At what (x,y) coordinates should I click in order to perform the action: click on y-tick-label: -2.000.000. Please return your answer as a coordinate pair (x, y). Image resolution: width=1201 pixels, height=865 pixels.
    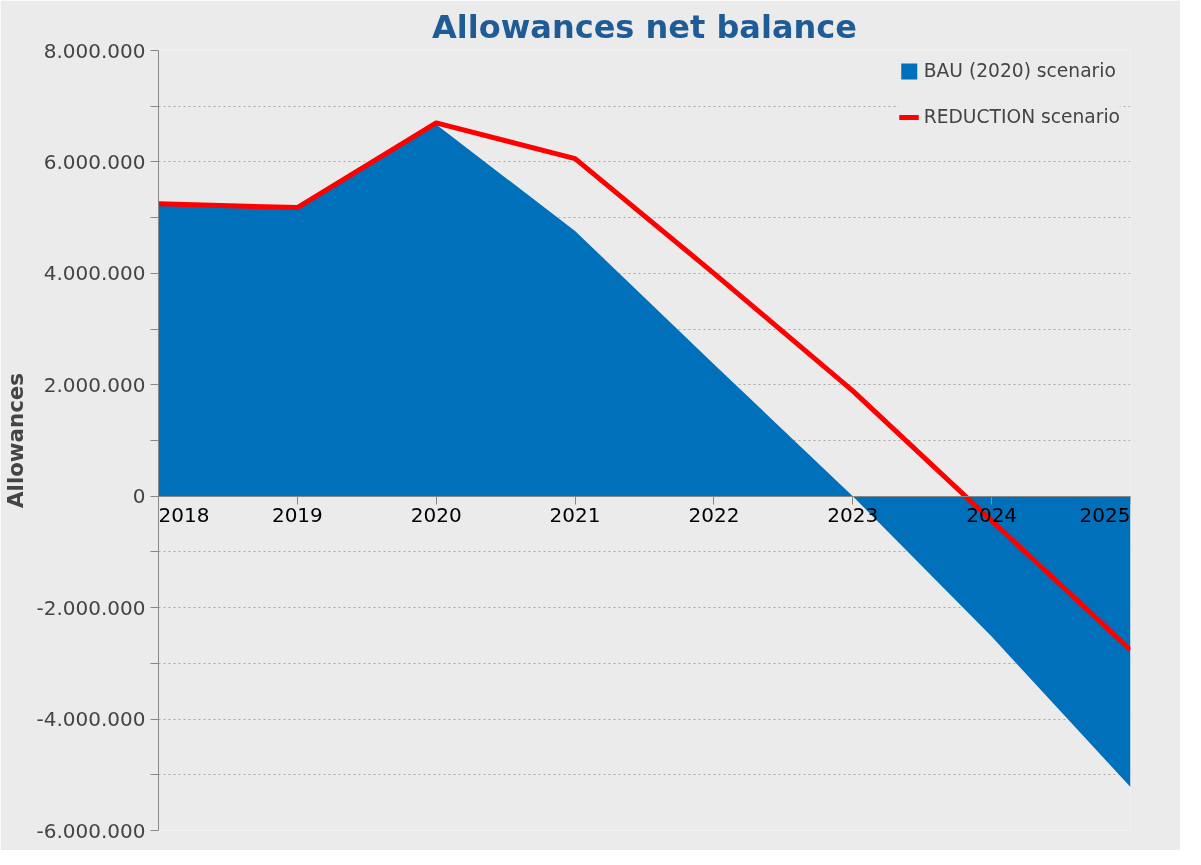
    Looking at the image, I should click on (91, 607).